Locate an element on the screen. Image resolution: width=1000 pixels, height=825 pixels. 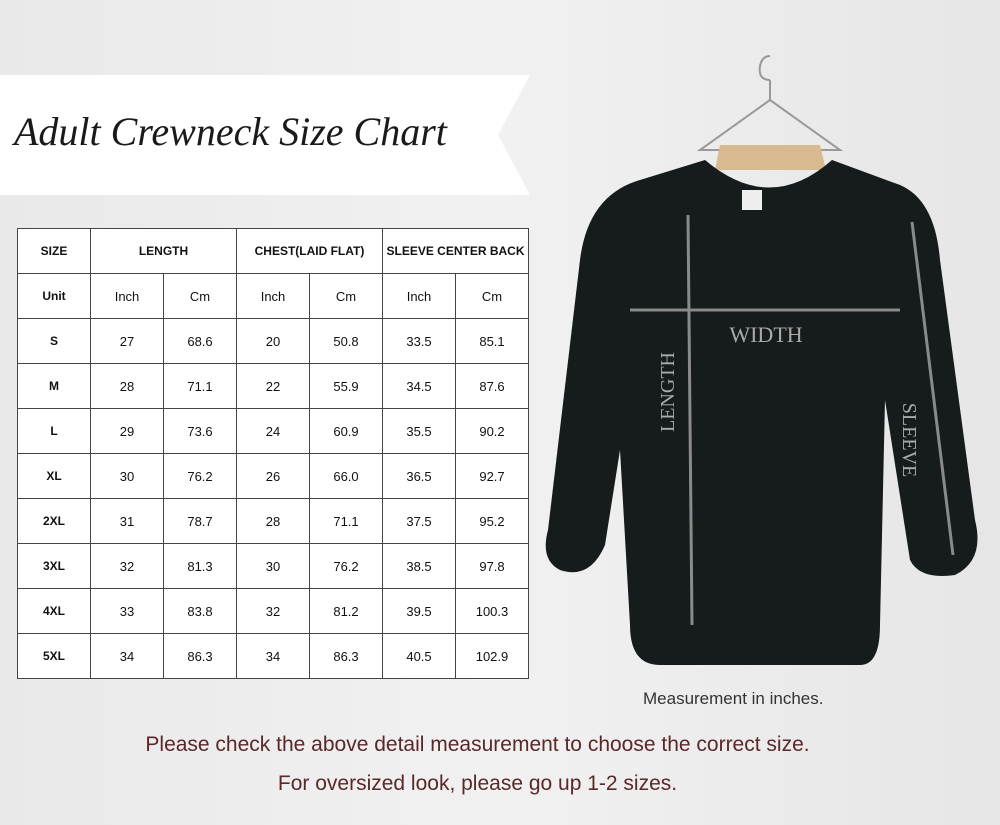
group-header: SIZE is located at coordinates (54, 251).